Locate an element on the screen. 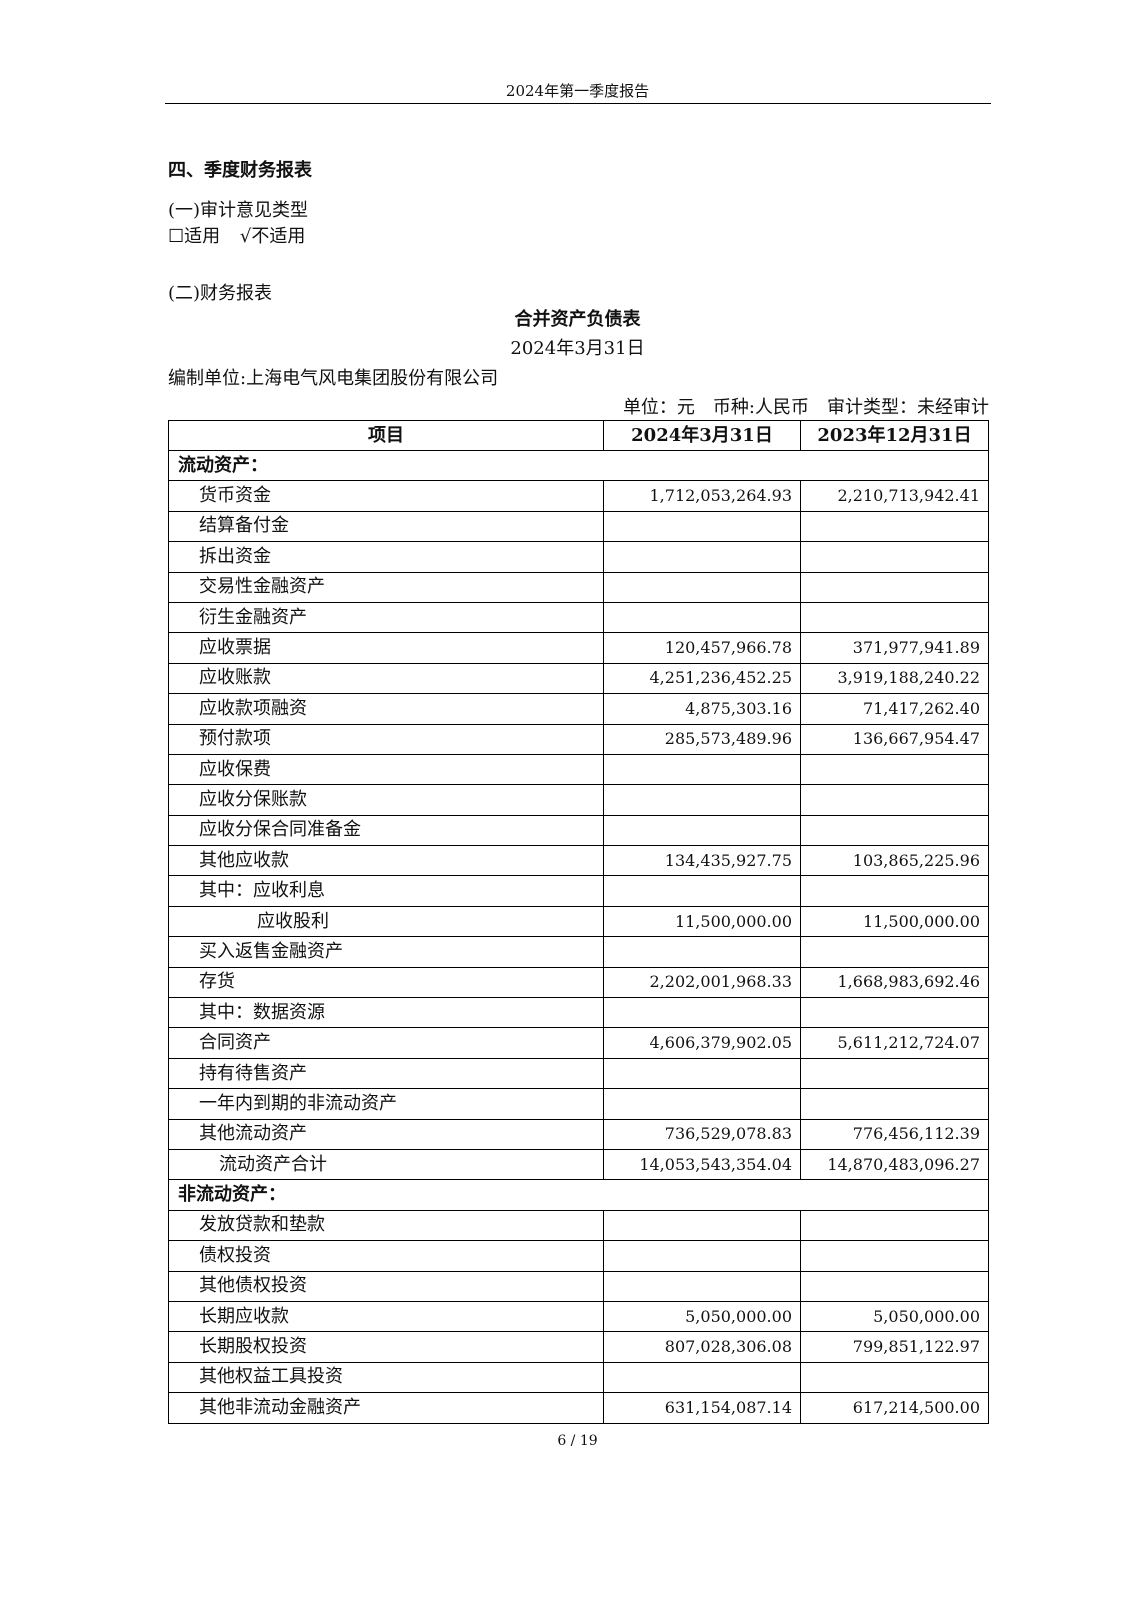  statements-title: (二)财务报表 is located at coordinates (220, 293).